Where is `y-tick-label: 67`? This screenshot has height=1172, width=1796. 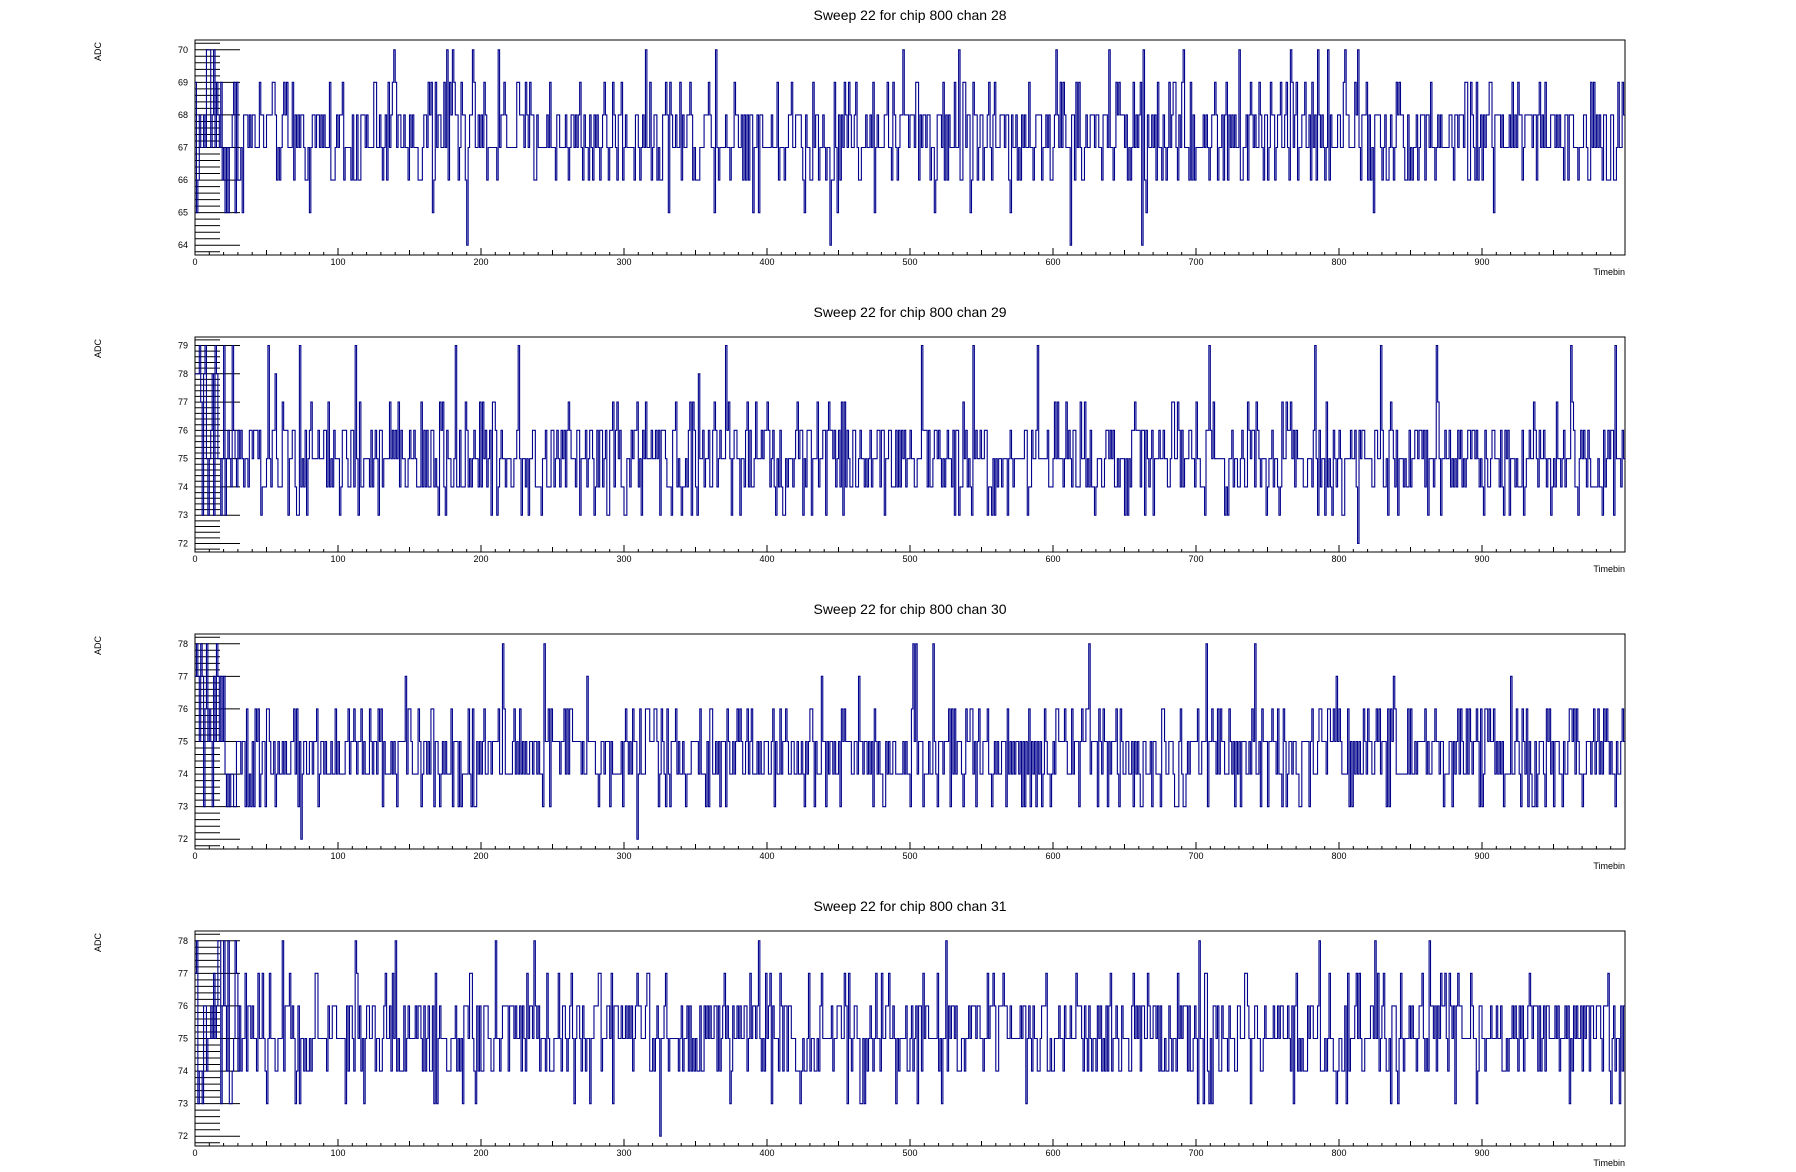
y-tick-label: 67 is located at coordinates (183, 148).